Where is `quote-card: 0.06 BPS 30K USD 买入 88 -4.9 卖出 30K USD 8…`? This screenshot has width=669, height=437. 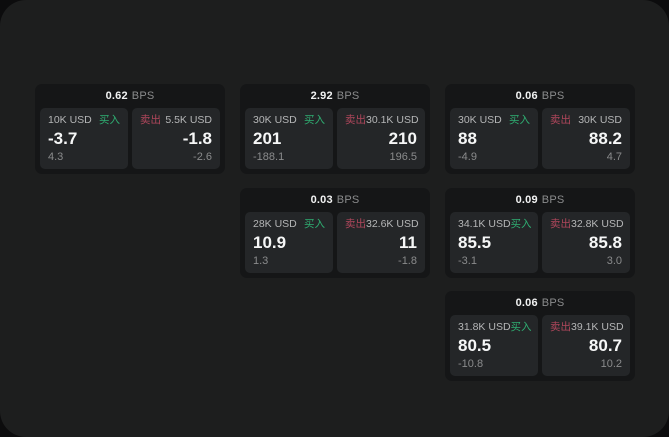 quote-card: 0.06 BPS 30K USD 买入 88 -4.9 卖出 30K USD 8… is located at coordinates (540, 129).